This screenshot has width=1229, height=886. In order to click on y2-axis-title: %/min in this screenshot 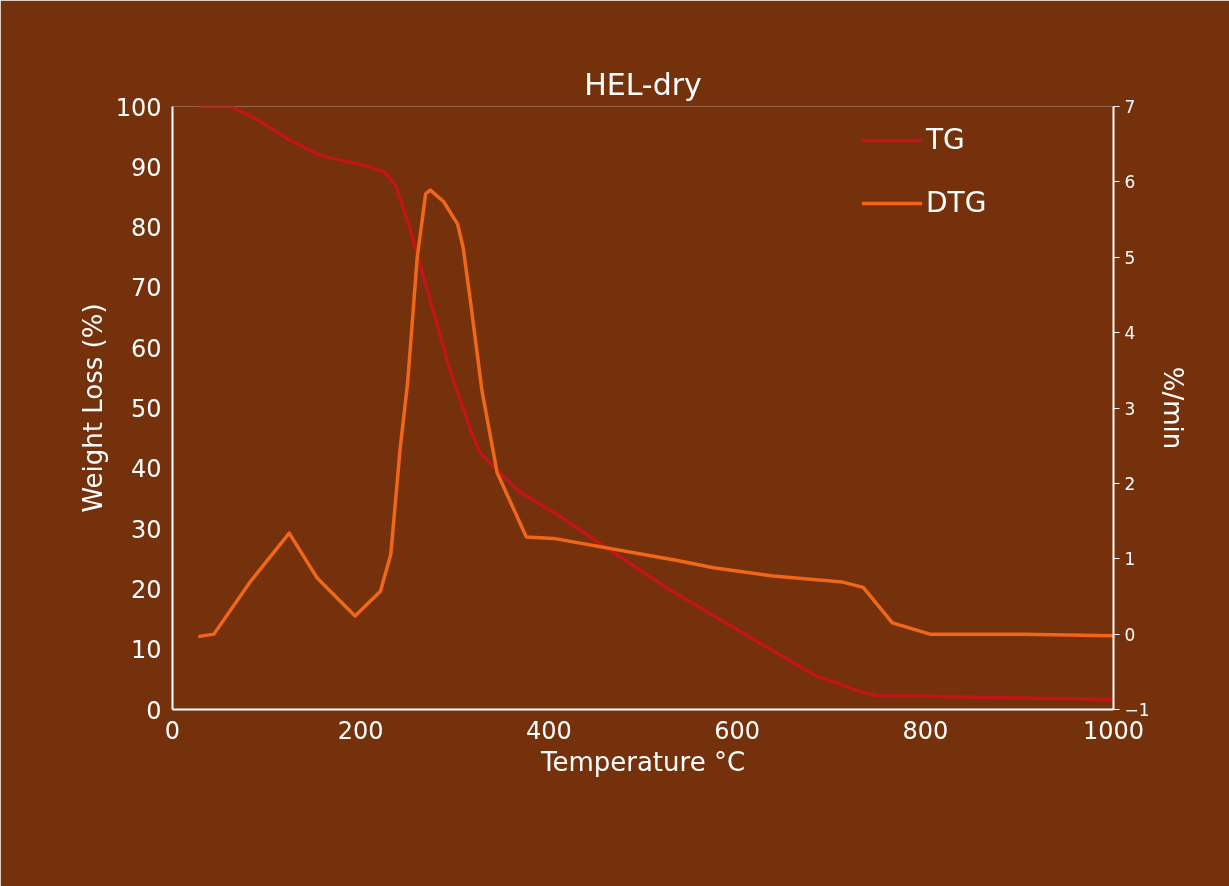, I will do `click(1172, 408)`.